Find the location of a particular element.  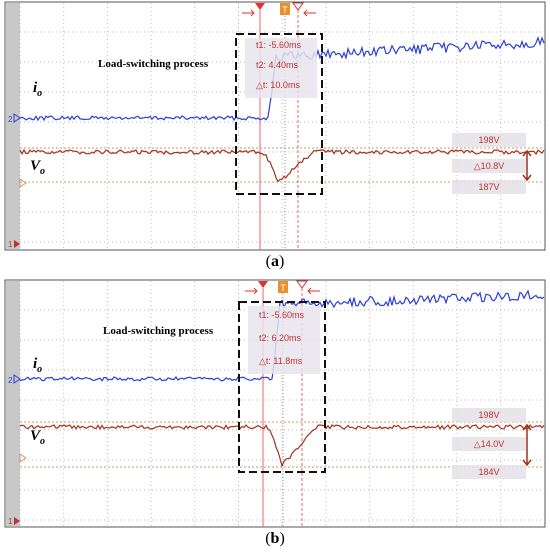

level-value: 187V is located at coordinates (488, 187).